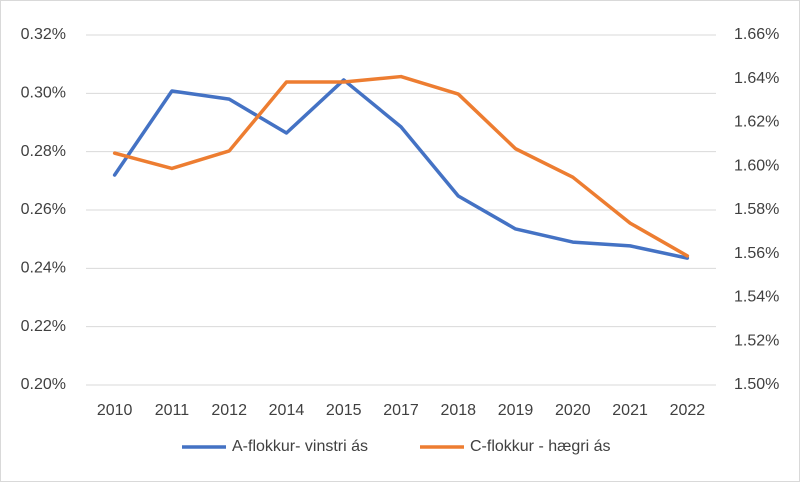 The width and height of the screenshot is (800, 487). Describe the element at coordinates (756, 165) in the screenshot. I see `y2-tick-label: 1.60%` at that location.